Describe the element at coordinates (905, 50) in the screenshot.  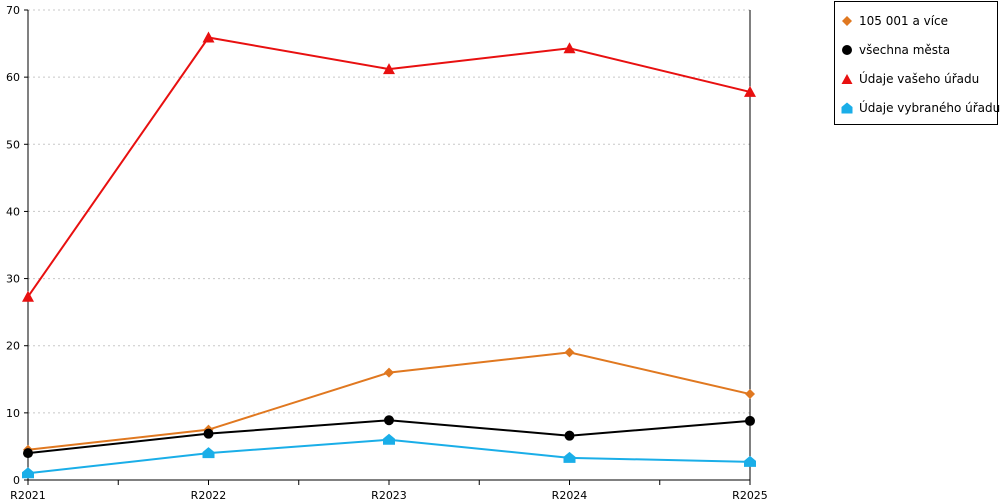
I see `legend-label: všechna města` at that location.